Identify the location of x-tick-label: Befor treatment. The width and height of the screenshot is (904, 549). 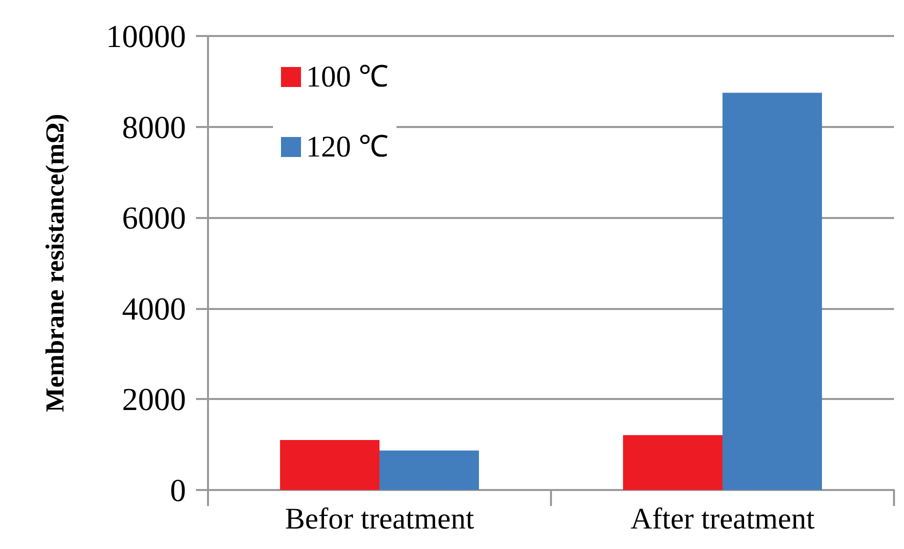
(379, 519).